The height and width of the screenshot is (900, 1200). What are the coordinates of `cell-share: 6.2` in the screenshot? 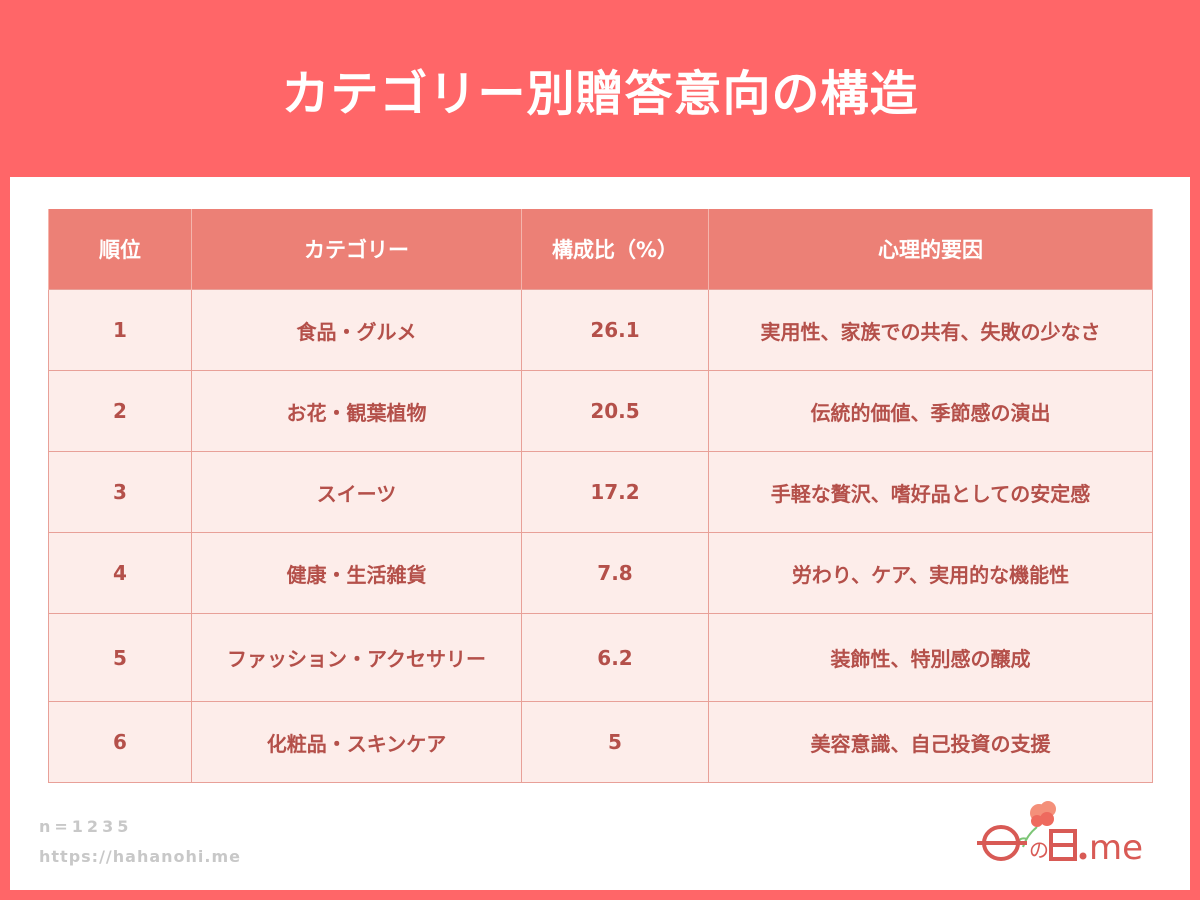 It's located at (615, 657).